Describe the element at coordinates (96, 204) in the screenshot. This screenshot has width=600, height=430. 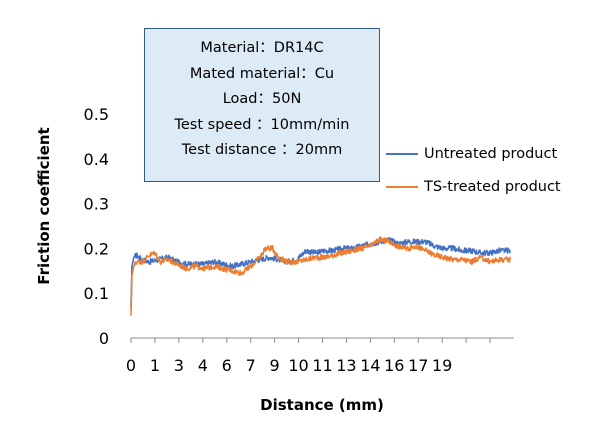
I see `y-tick-label: 0.3` at that location.